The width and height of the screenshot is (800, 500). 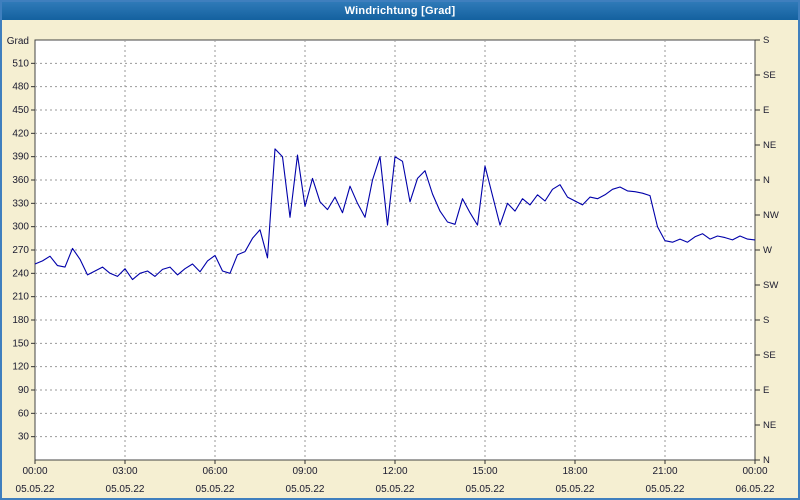 What do you see at coordinates (394, 471) in the screenshot?
I see `x-tick-time-label: 12:00` at bounding box center [394, 471].